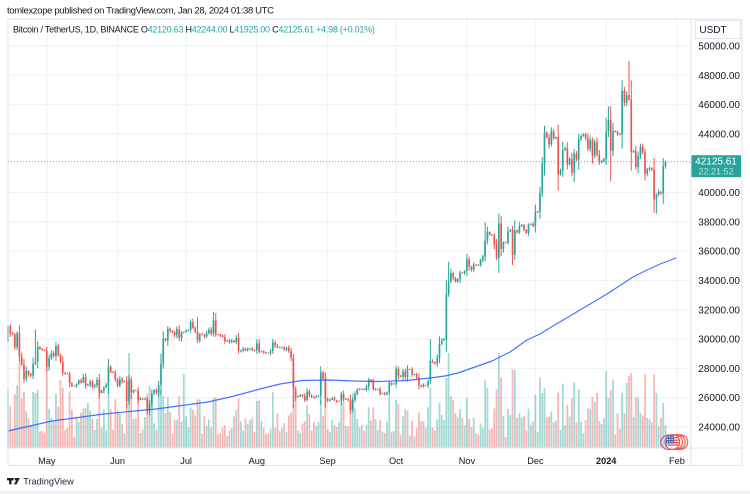 The image size is (750, 494). I want to click on svg-text: 40000.00, so click(719, 193).